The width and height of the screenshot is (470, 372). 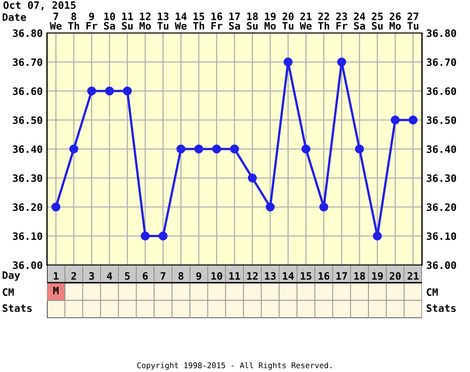 I want to click on x-tick-label: 9, so click(x=199, y=276).